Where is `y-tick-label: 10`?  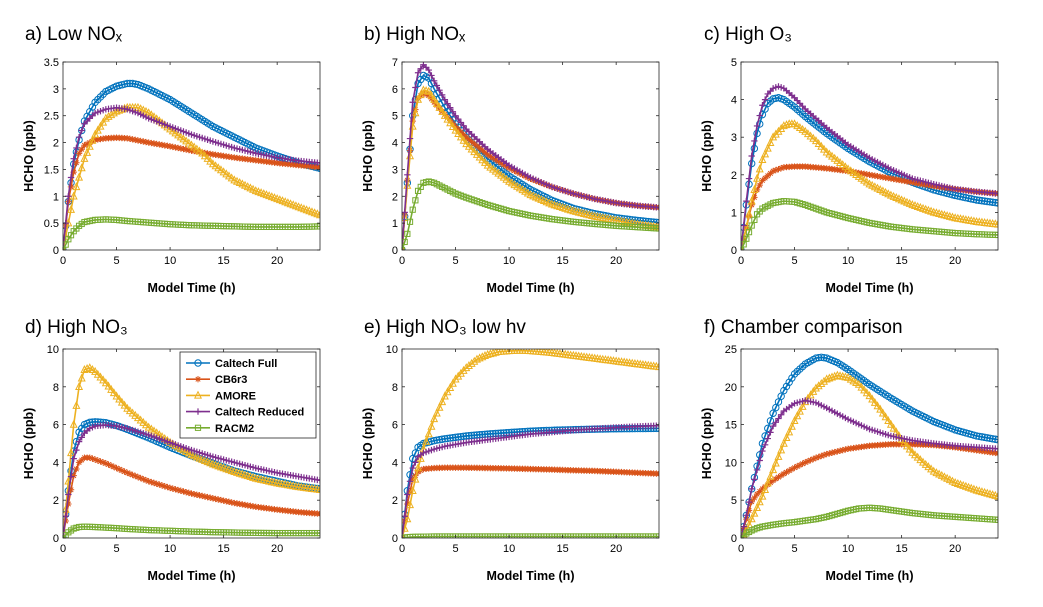
y-tick-label: 10 is located at coordinates (53, 350).